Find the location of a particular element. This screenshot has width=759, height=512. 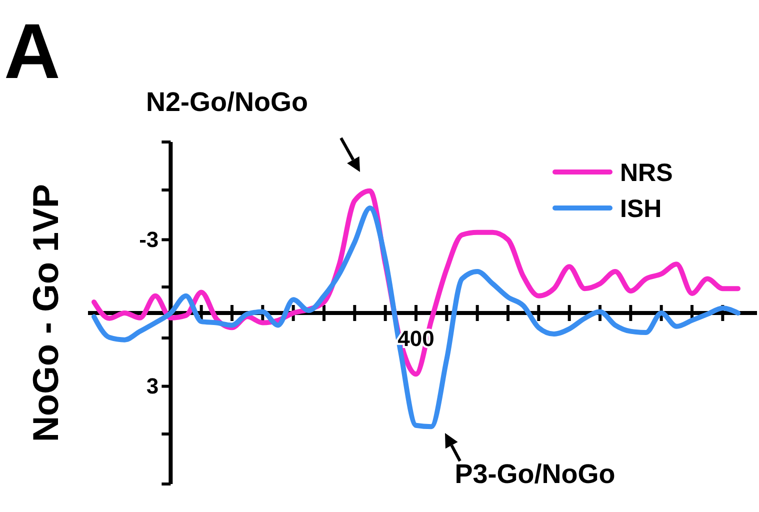

y-tick-label: 3 is located at coordinates (152, 385).